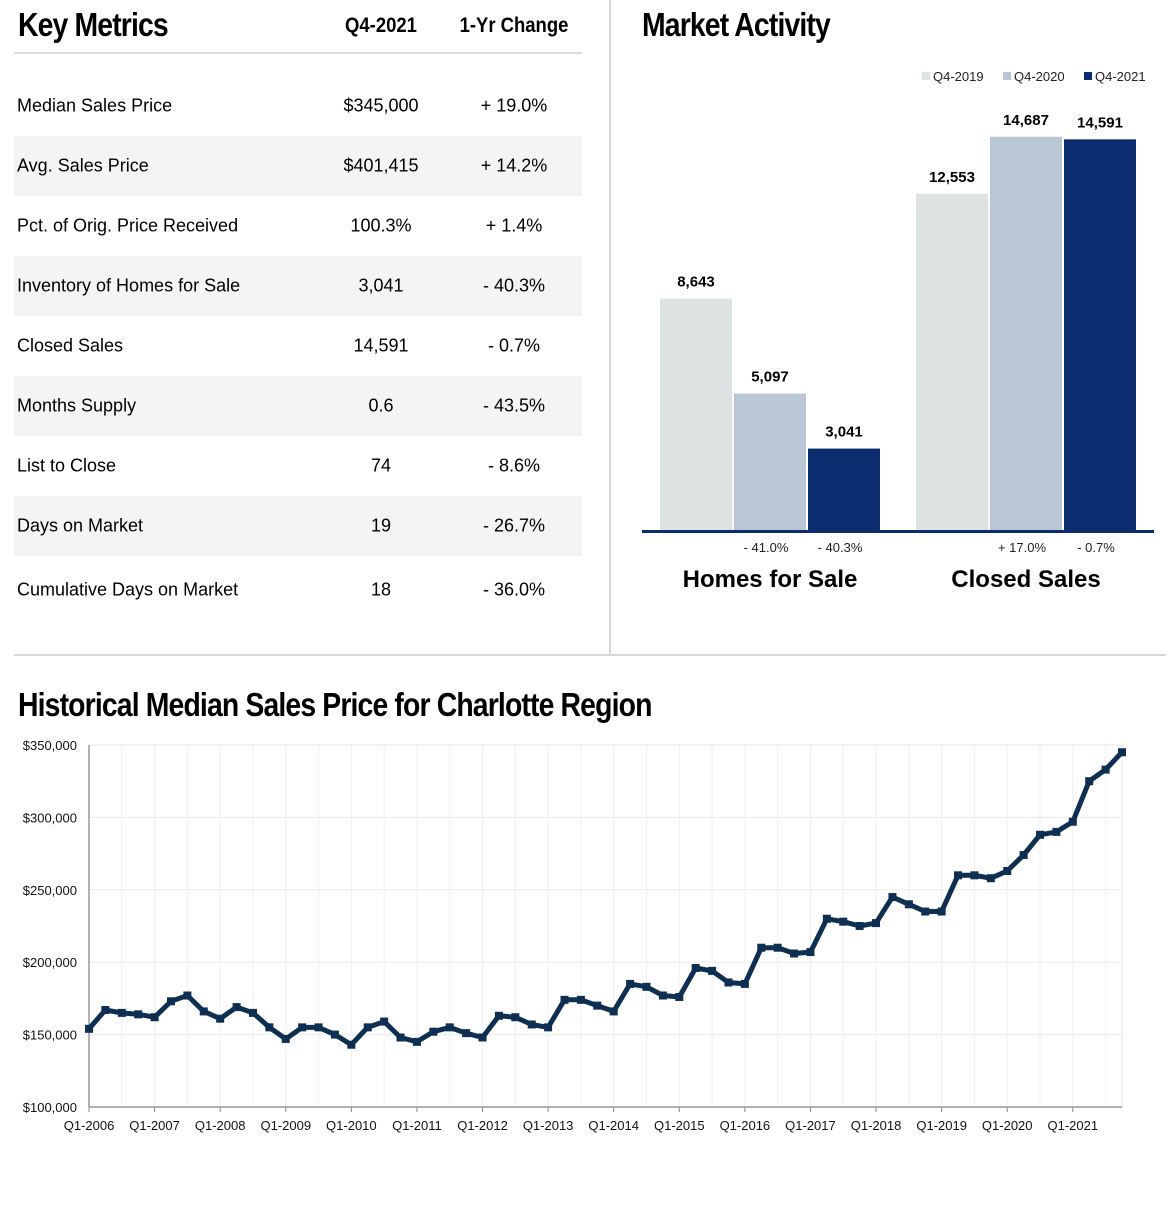  Describe the element at coordinates (70, 345) in the screenshot. I see `metric-label: Closed Sales` at that location.